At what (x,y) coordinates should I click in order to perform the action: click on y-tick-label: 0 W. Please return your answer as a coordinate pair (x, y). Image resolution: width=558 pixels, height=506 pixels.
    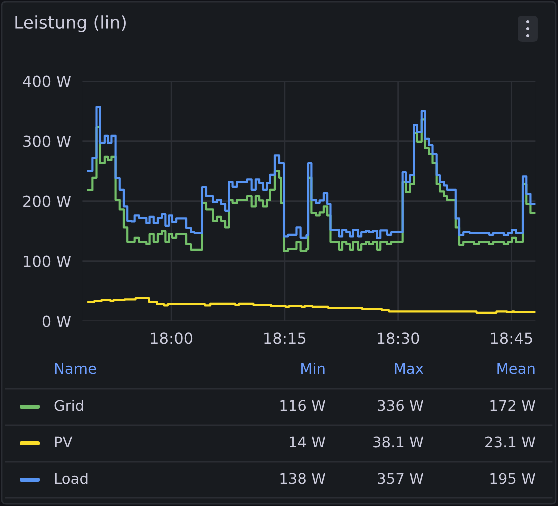
    Looking at the image, I should click on (57, 322).